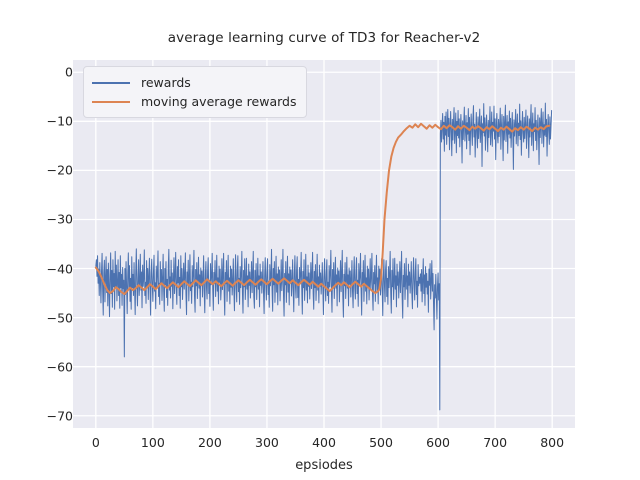  What do you see at coordinates (552, 442) in the screenshot?
I see `x-tick-label: 800` at bounding box center [552, 442].